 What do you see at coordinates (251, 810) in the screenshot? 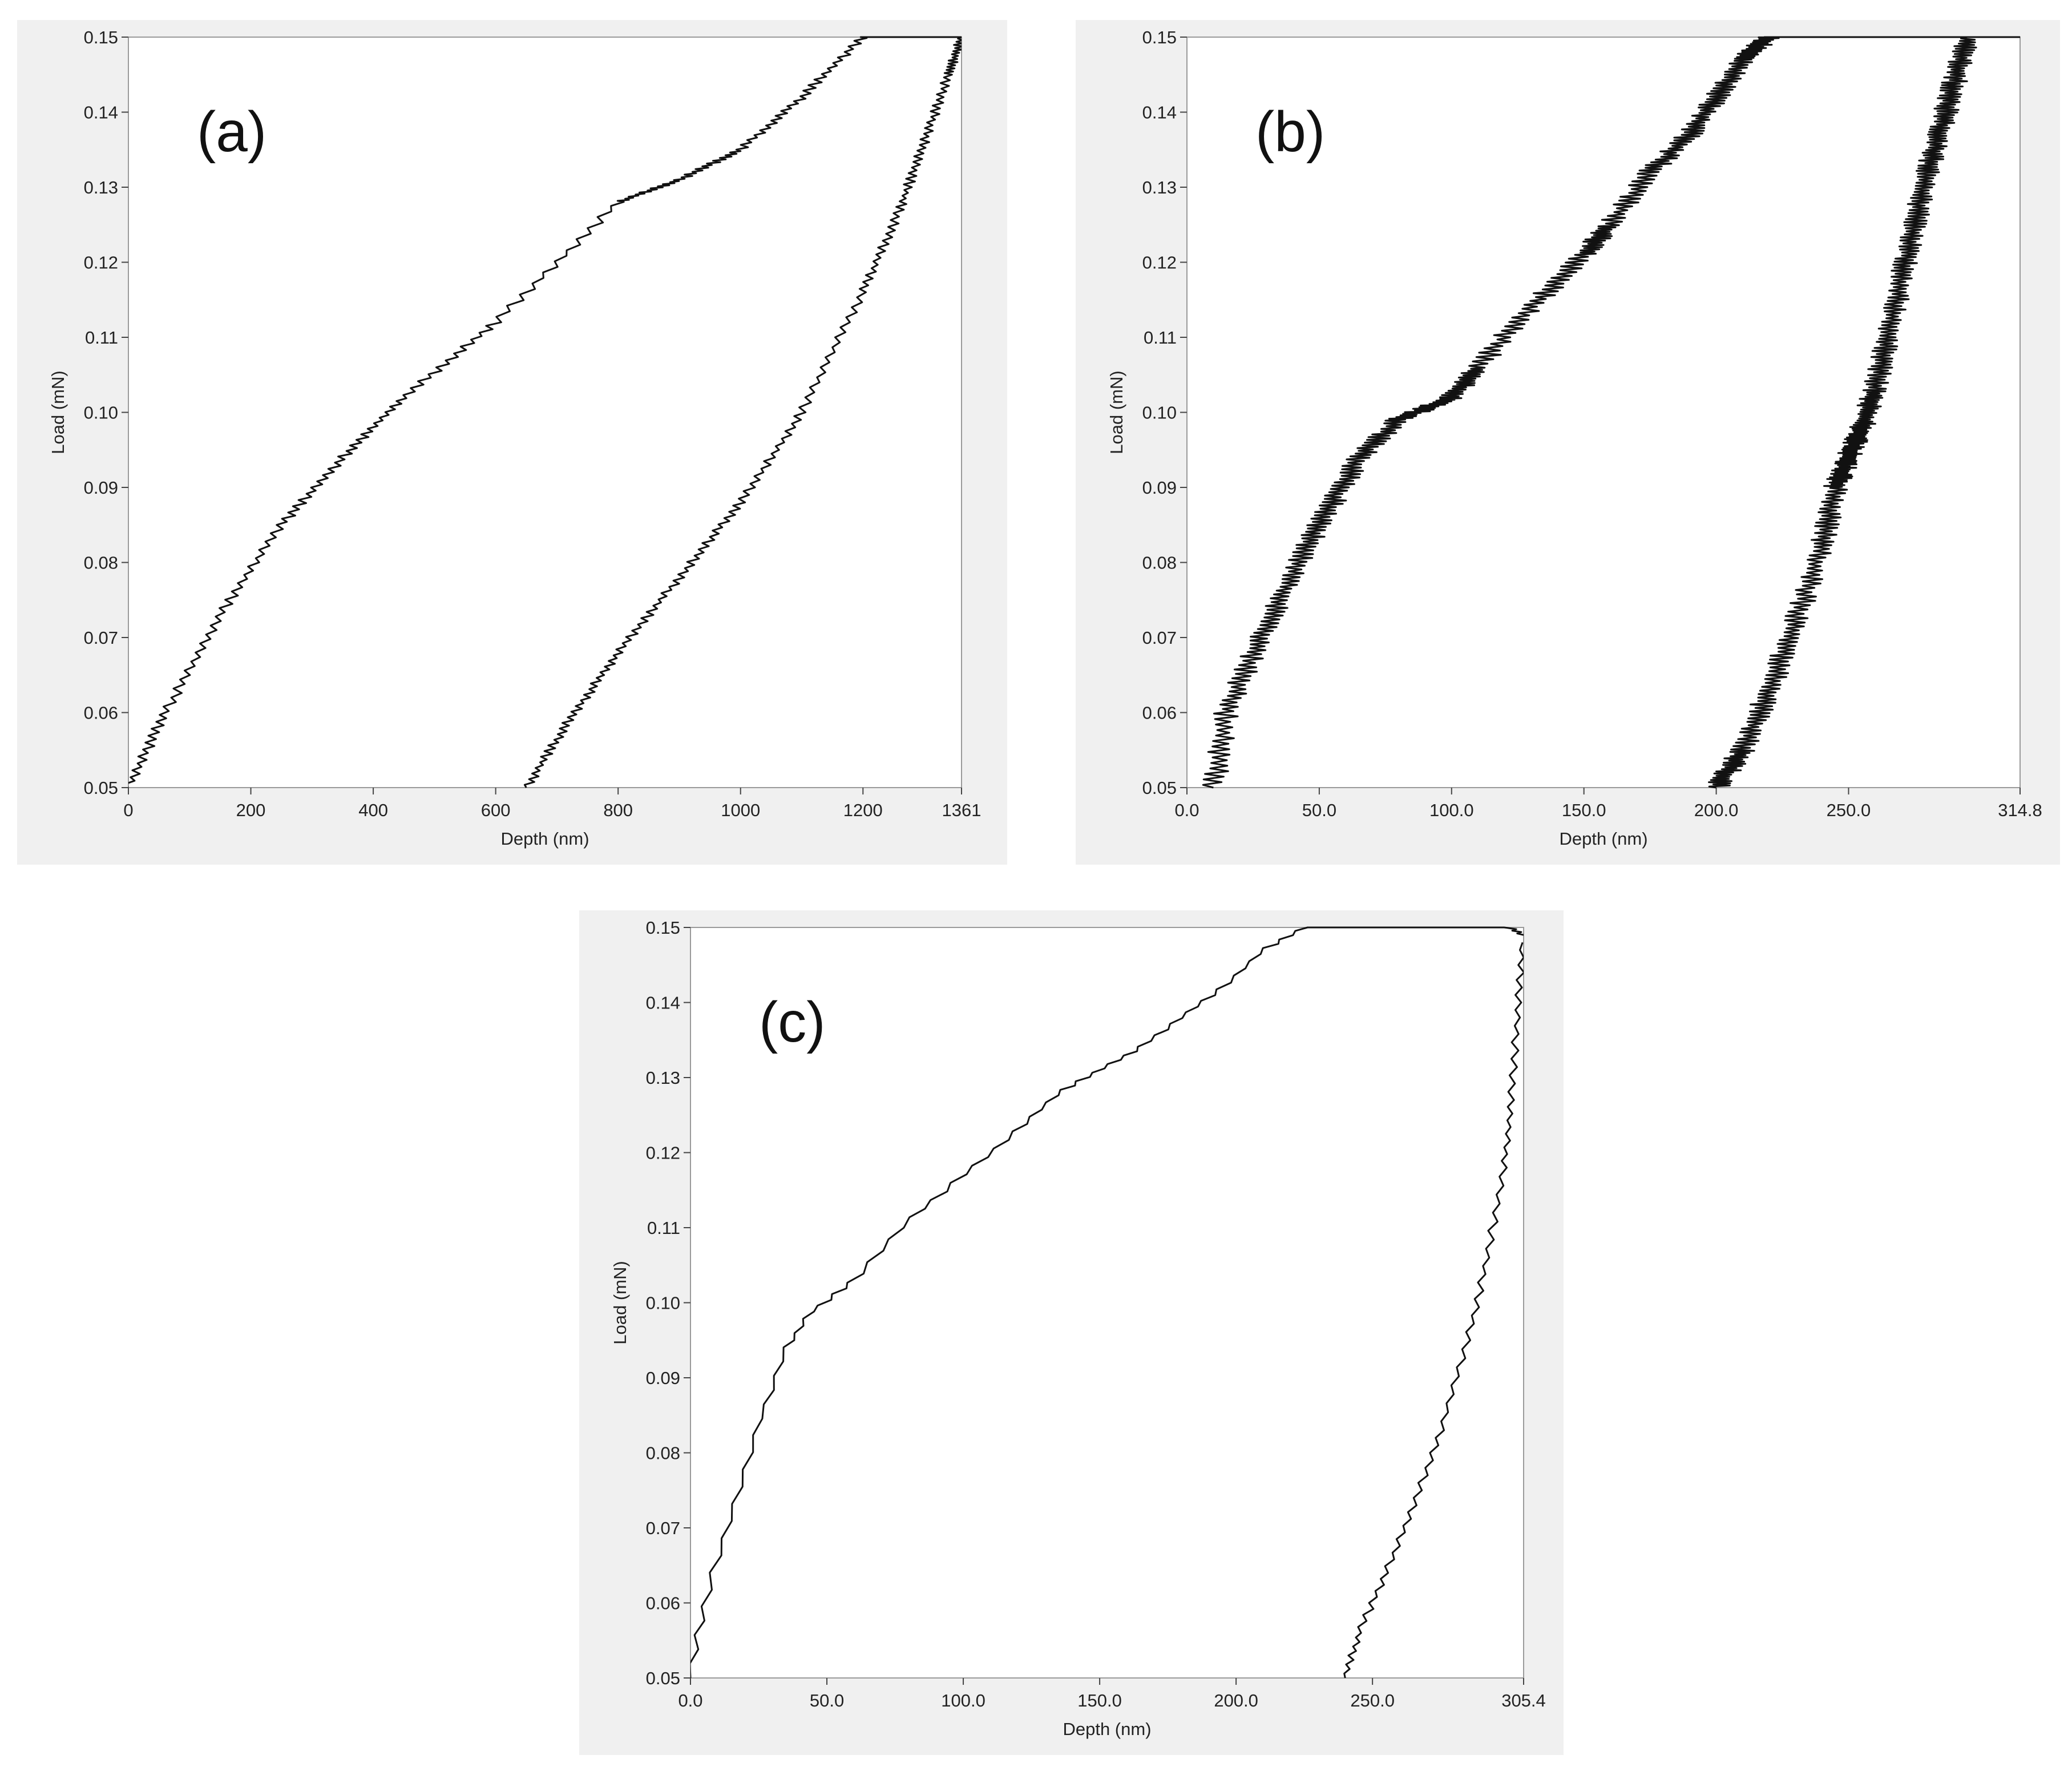
I see `x-tick-label: 200` at bounding box center [251, 810].